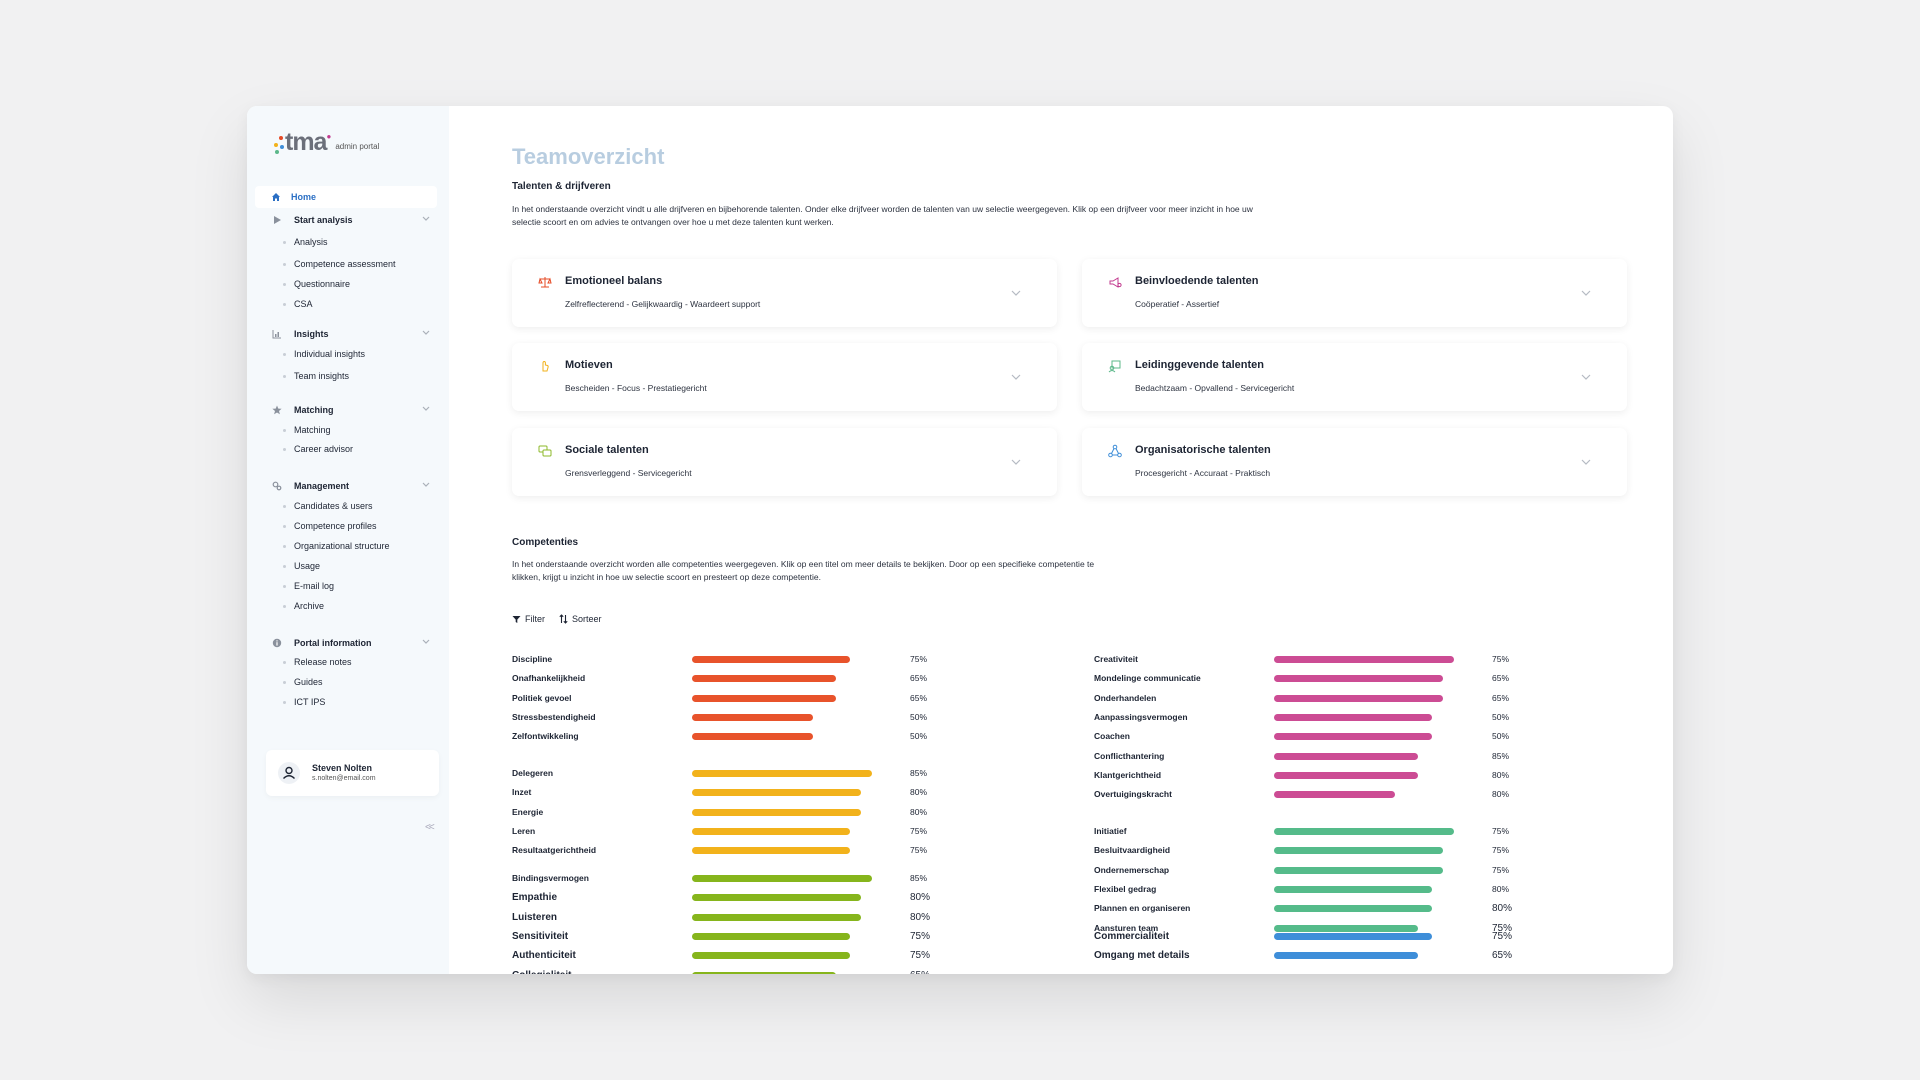  What do you see at coordinates (1314, 937) in the screenshot?
I see `competency-row-commercialiteit: Commercialiteit 75%` at bounding box center [1314, 937].